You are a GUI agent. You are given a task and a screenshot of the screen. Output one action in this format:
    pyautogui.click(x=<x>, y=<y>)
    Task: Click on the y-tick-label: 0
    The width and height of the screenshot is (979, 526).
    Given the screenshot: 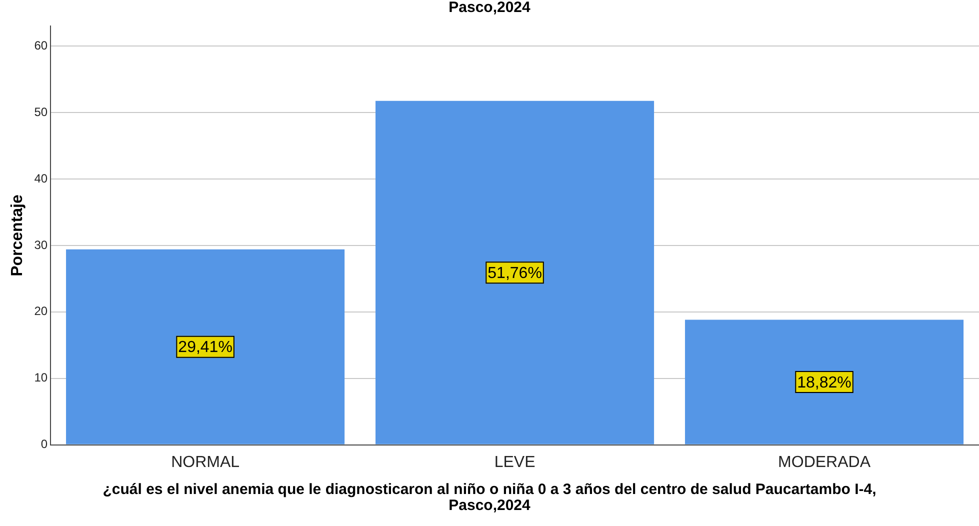 What is the action you would take?
    pyautogui.click(x=44, y=444)
    